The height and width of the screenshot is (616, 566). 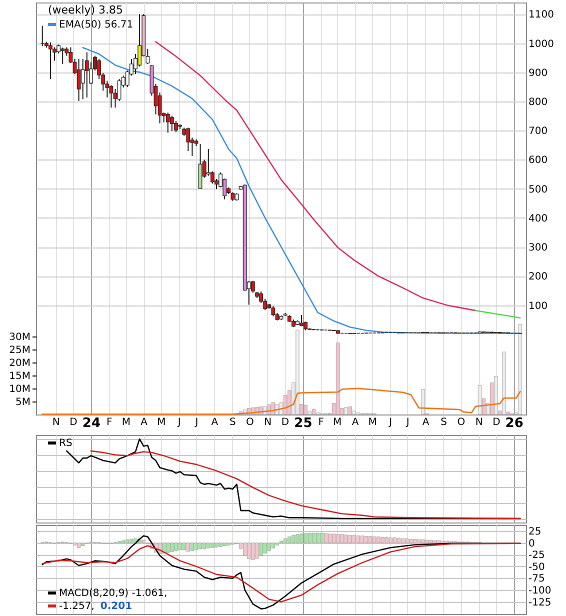 I want to click on annotation: 0.201, so click(x=116, y=606).